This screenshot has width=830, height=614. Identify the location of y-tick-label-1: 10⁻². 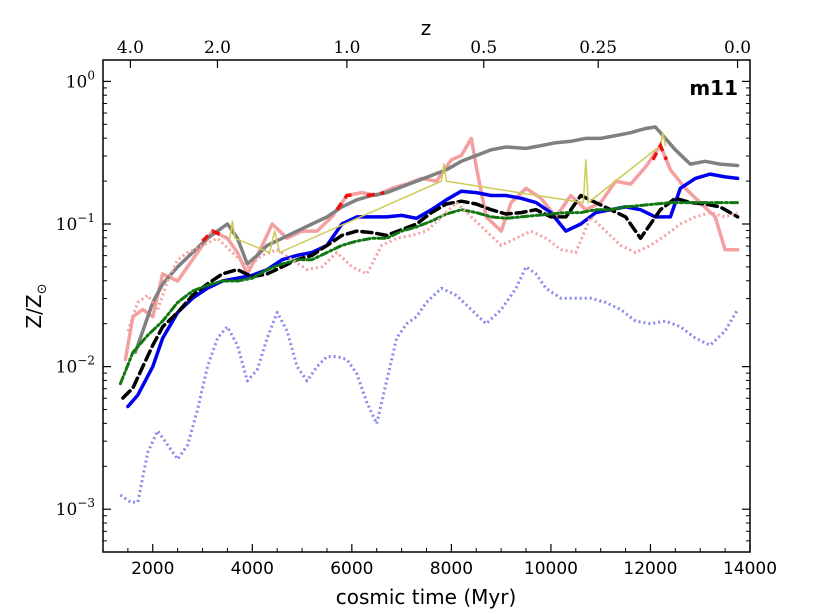
(75, 366).